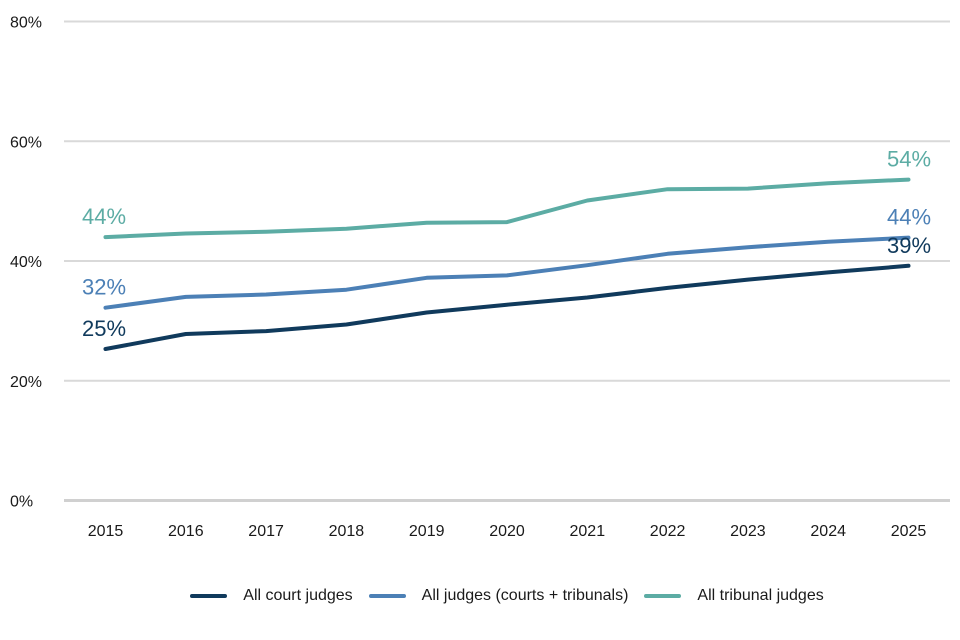 The image size is (960, 640). I want to click on x-axis-label-2017: 2017, so click(266, 531).